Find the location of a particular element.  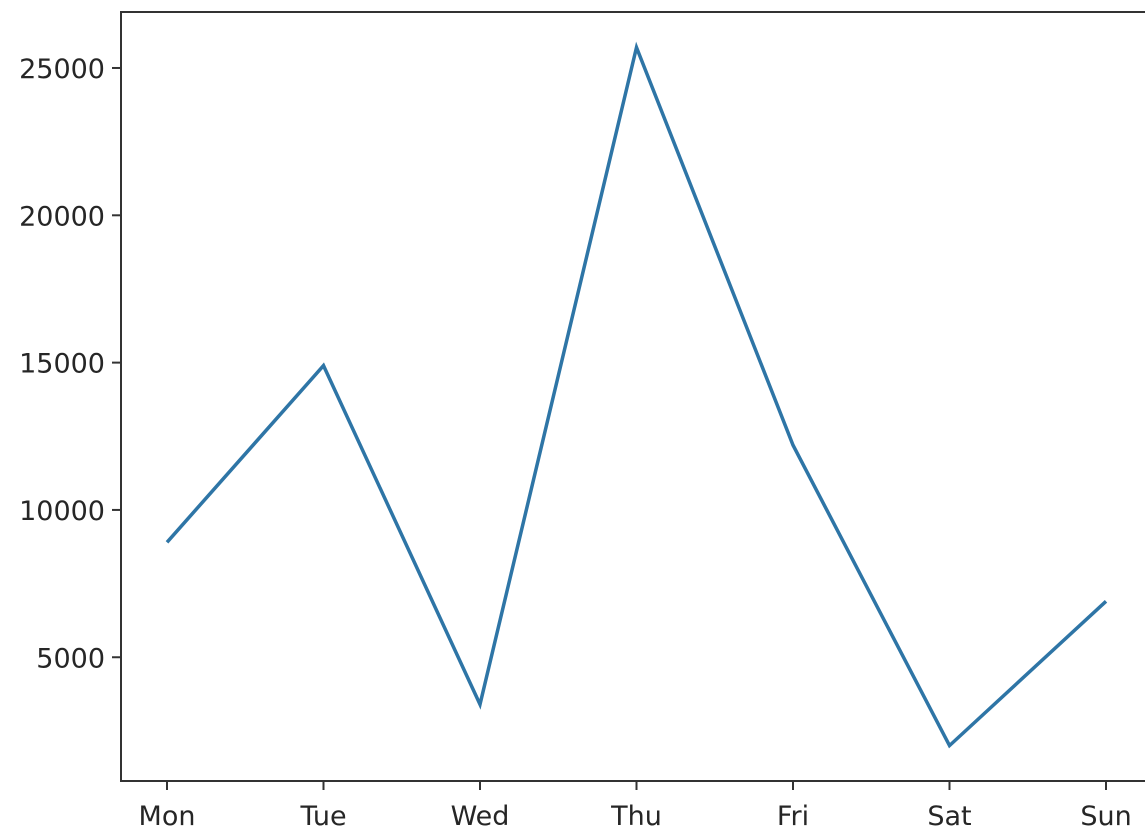

y-tick-label: 20000 is located at coordinates (62, 216).